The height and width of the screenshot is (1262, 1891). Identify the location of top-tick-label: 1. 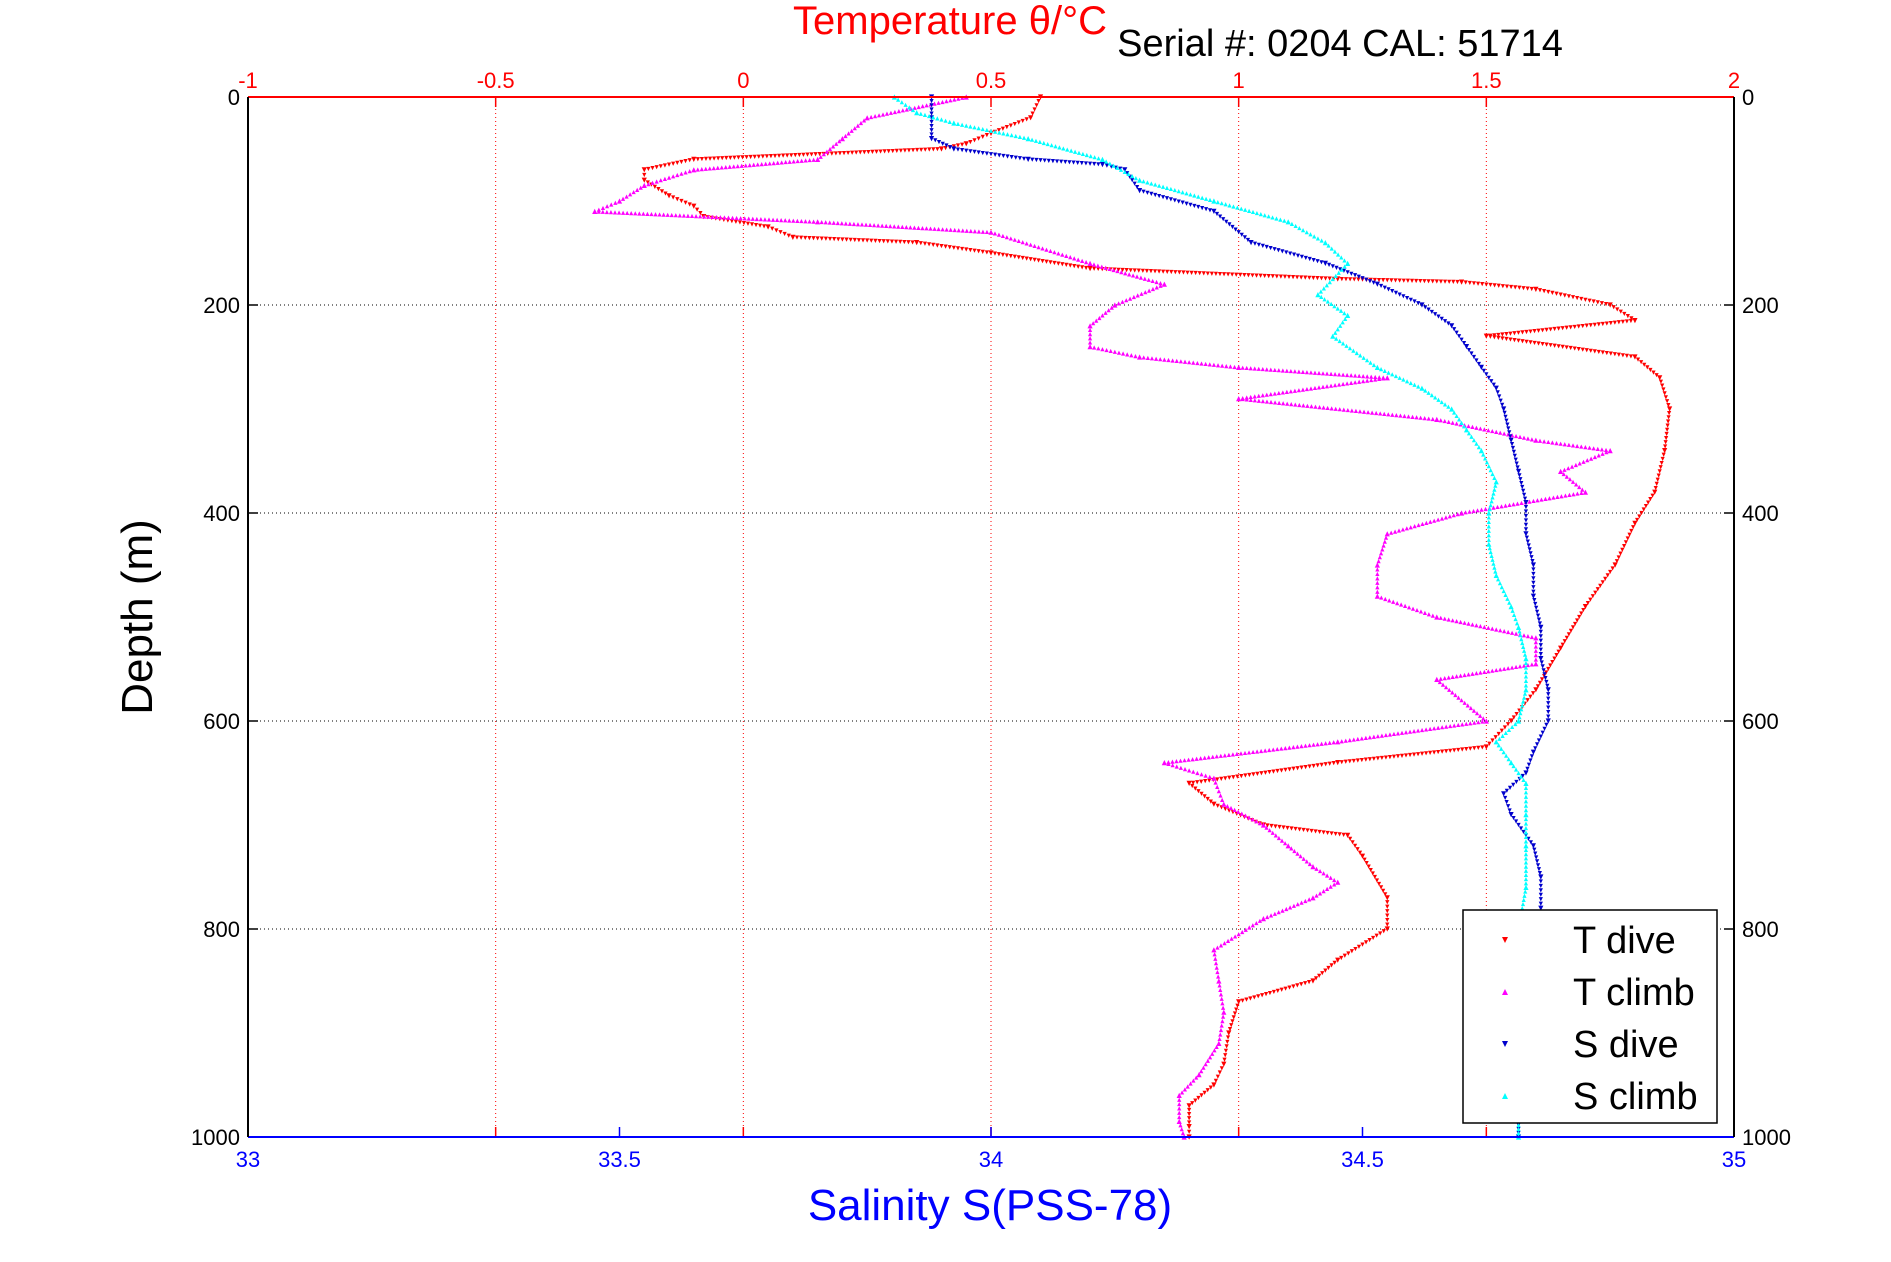
(1239, 80).